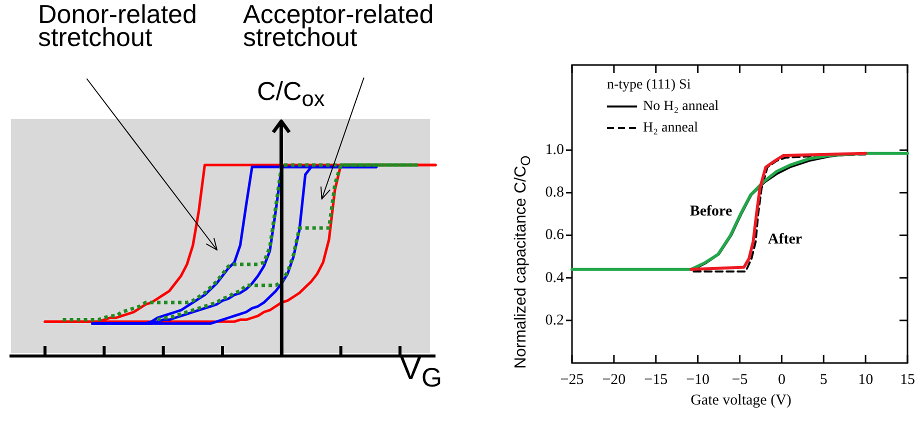 This screenshot has width=923, height=423. Describe the element at coordinates (656, 380) in the screenshot. I see `x-tick-label: −15` at that location.